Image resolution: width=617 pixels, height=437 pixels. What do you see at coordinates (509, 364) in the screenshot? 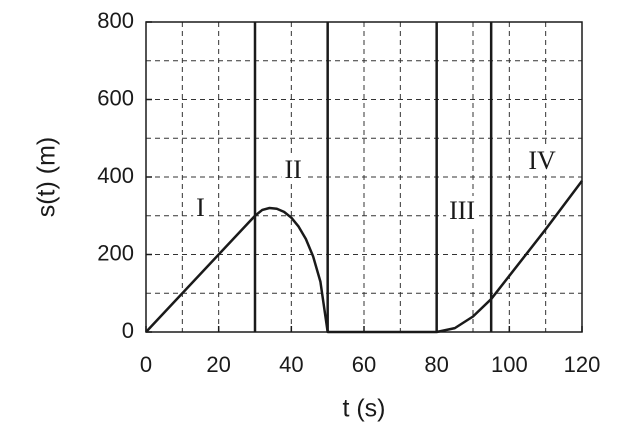
I see `x-tick-label: 100` at bounding box center [509, 364].